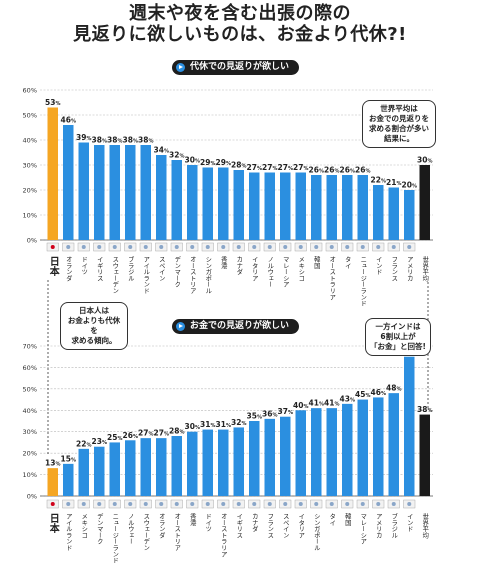 Image resolution: width=480 pixels, height=570 pixels. Describe the element at coordinates (30, 475) in the screenshot. I see `y-tick-label: 10%` at that location.